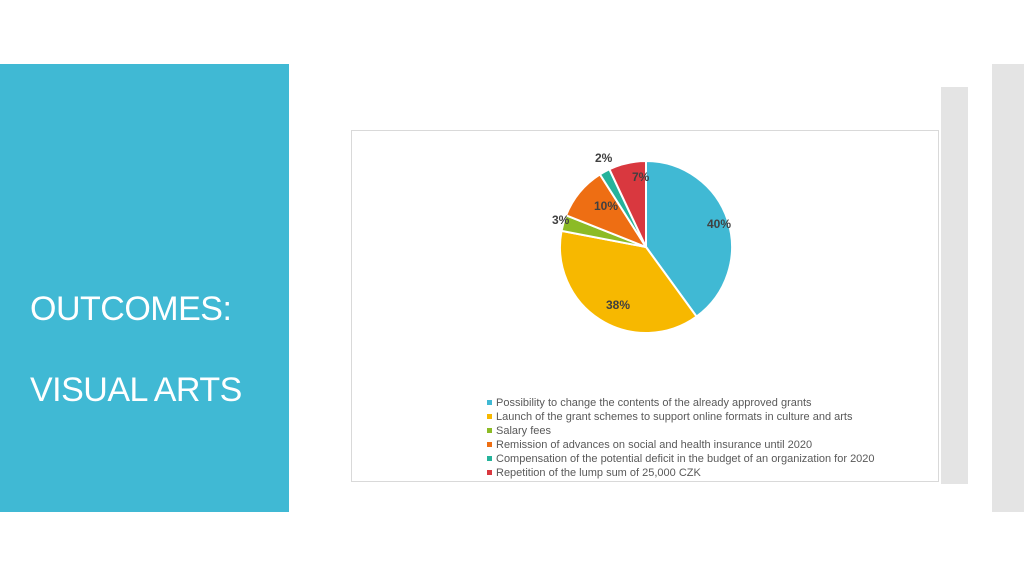 This screenshot has height=576, width=1024. I want to click on slice-data-label: 3%, so click(561, 220).